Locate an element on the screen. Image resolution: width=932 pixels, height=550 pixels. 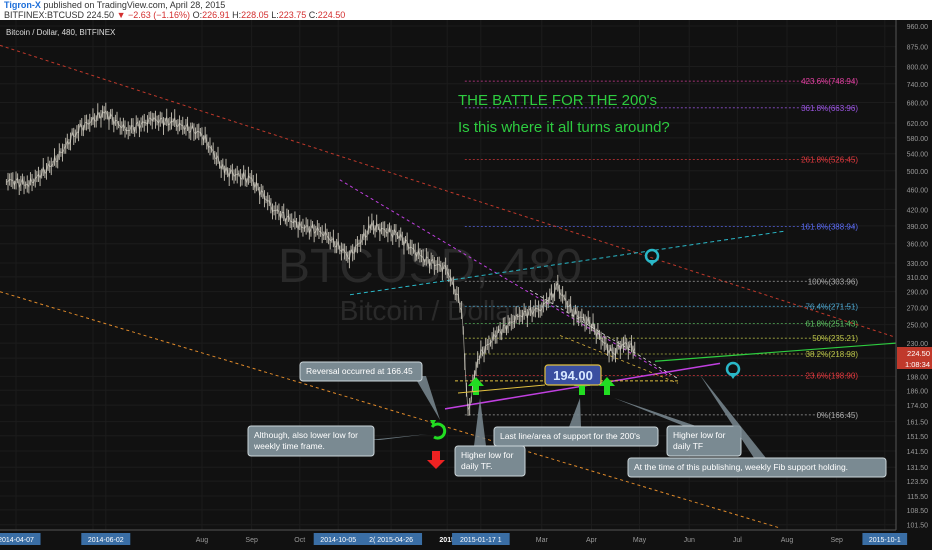
location-pin-icon is located at coordinates (733, 376).